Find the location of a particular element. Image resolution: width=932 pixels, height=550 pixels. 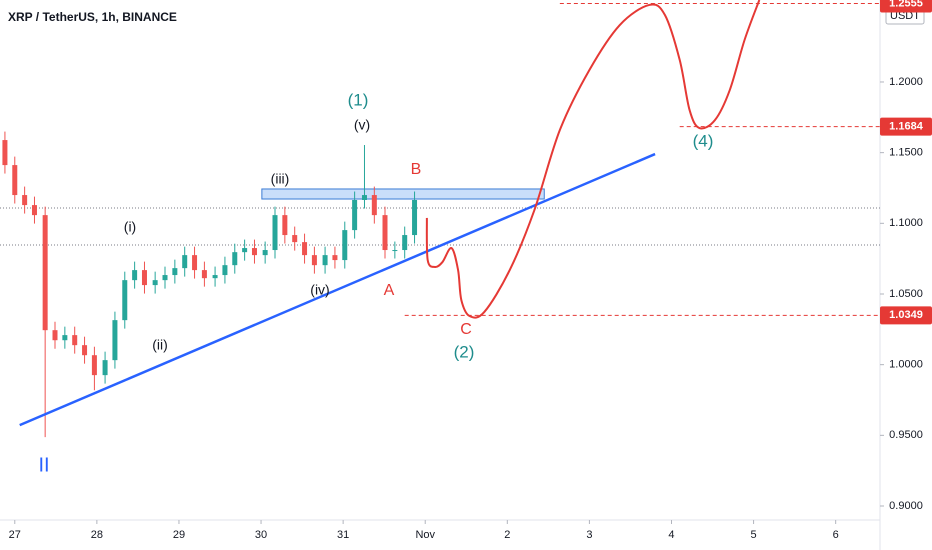

y-tick-label: 1.1500 is located at coordinates (906, 153).